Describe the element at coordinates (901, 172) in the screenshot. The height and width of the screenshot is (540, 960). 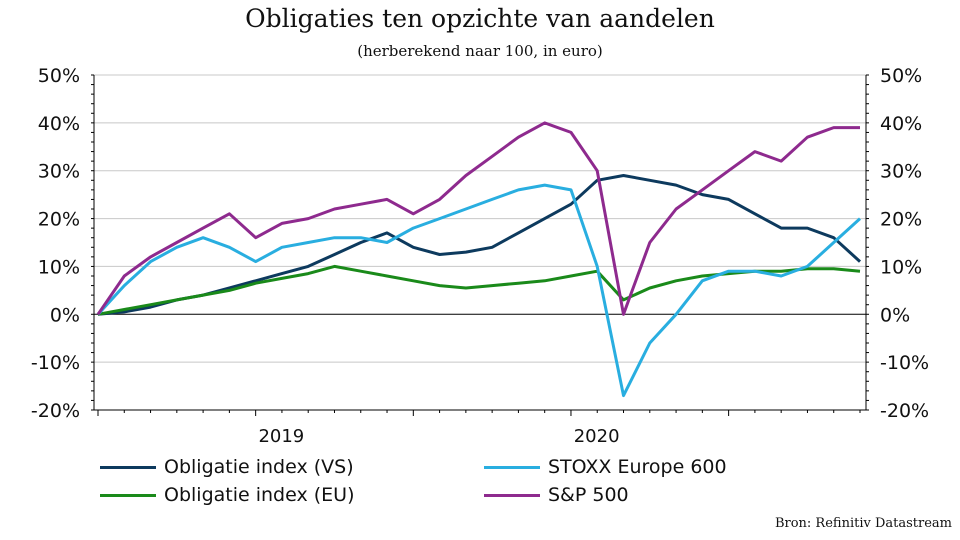
I see `y-tick-label-right: 30%` at that location.